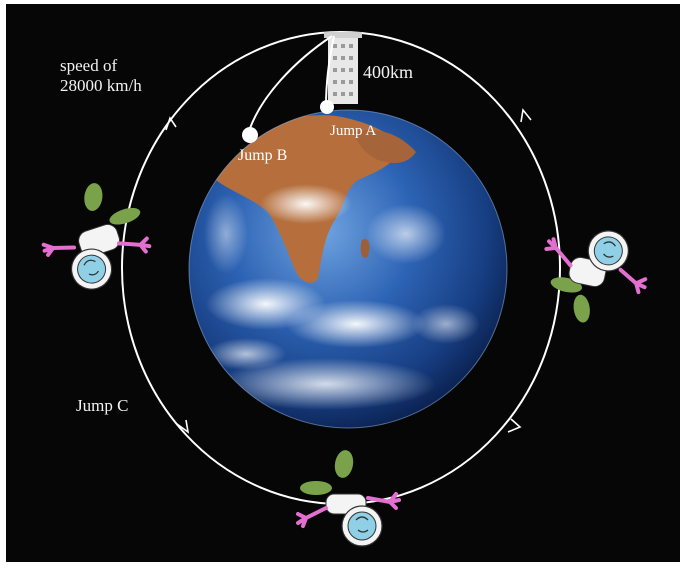  I want to click on continent-arabia, so click(385, 146).